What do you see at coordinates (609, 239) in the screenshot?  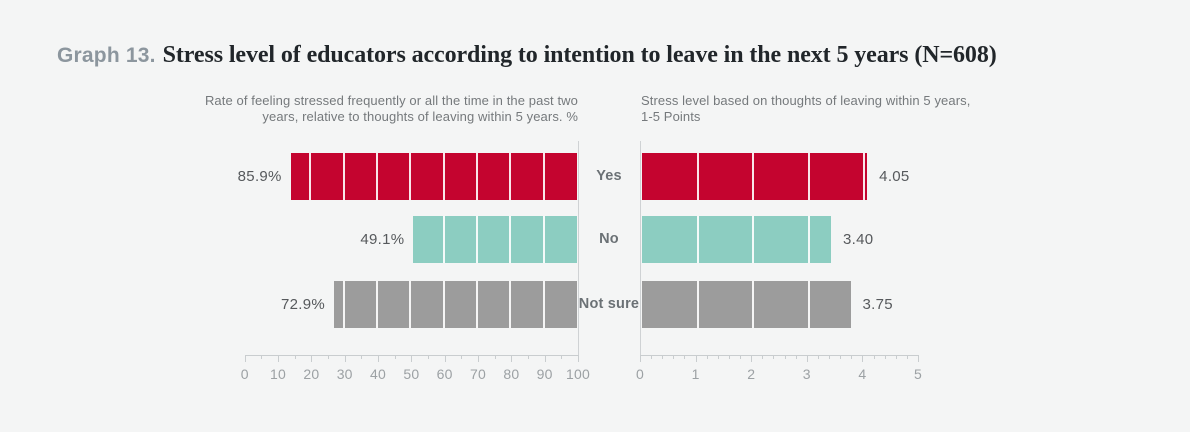 I see `category-label-no: No` at bounding box center [609, 239].